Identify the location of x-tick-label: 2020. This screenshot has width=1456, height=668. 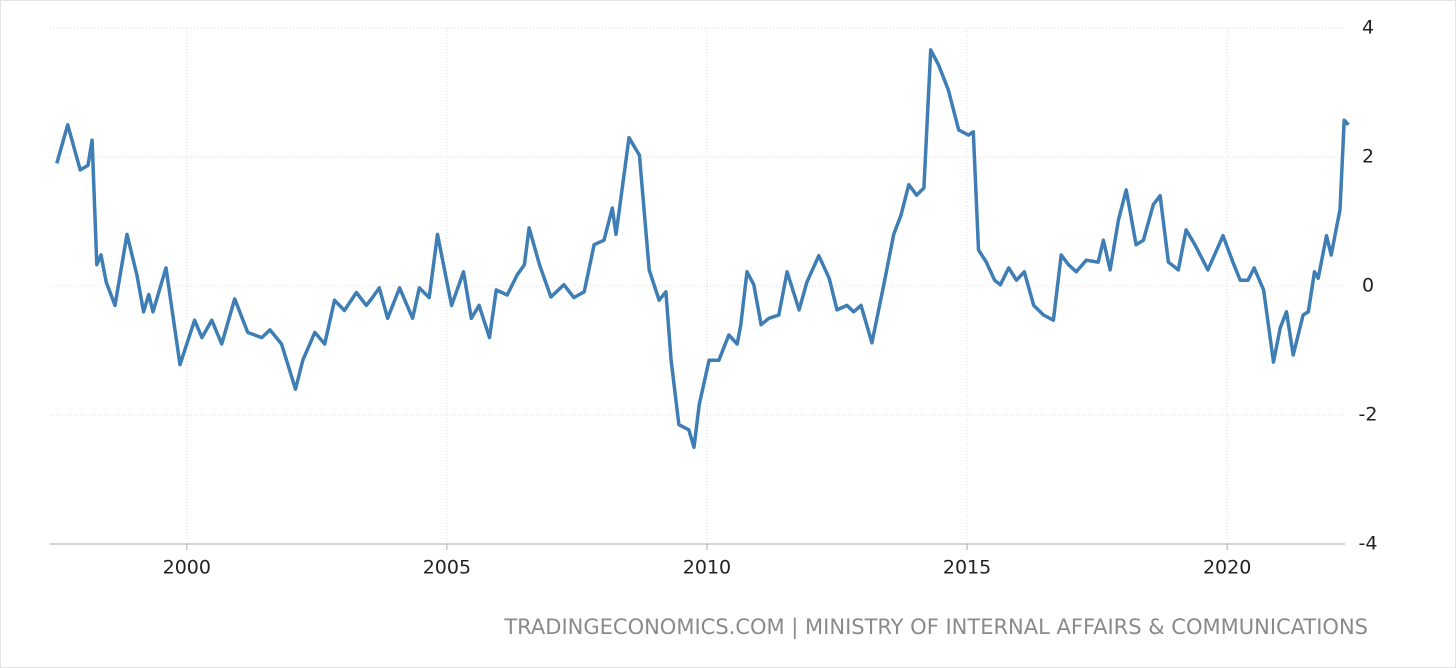
(1227, 568).